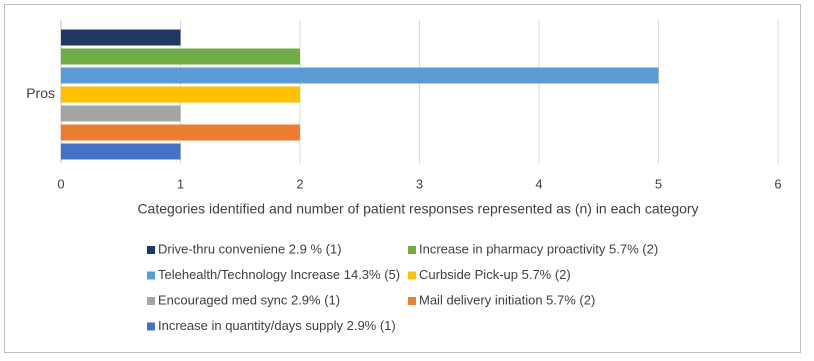  Describe the element at coordinates (40, 93) in the screenshot. I see `y-tick-label: Pros` at that location.